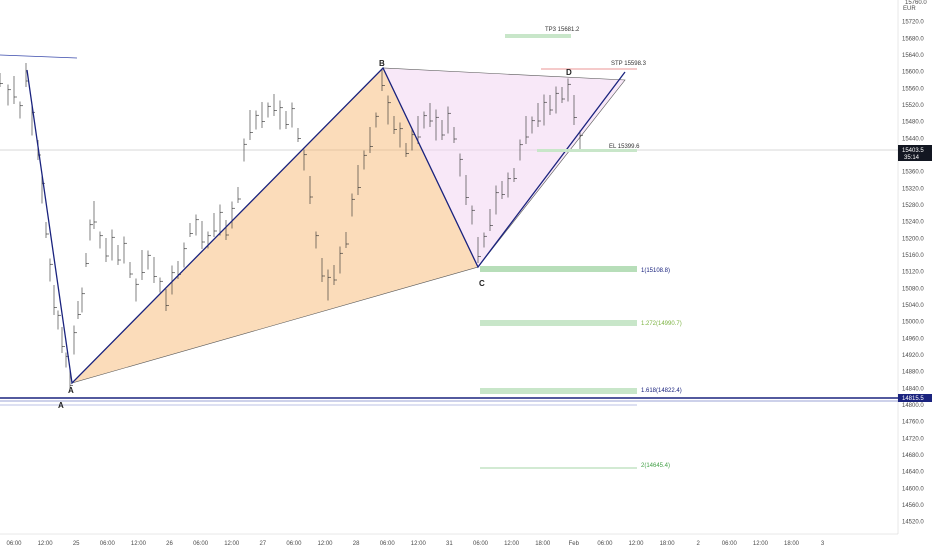  What do you see at coordinates (61, 405) in the screenshot?
I see `point-a-label: A` at bounding box center [61, 405].